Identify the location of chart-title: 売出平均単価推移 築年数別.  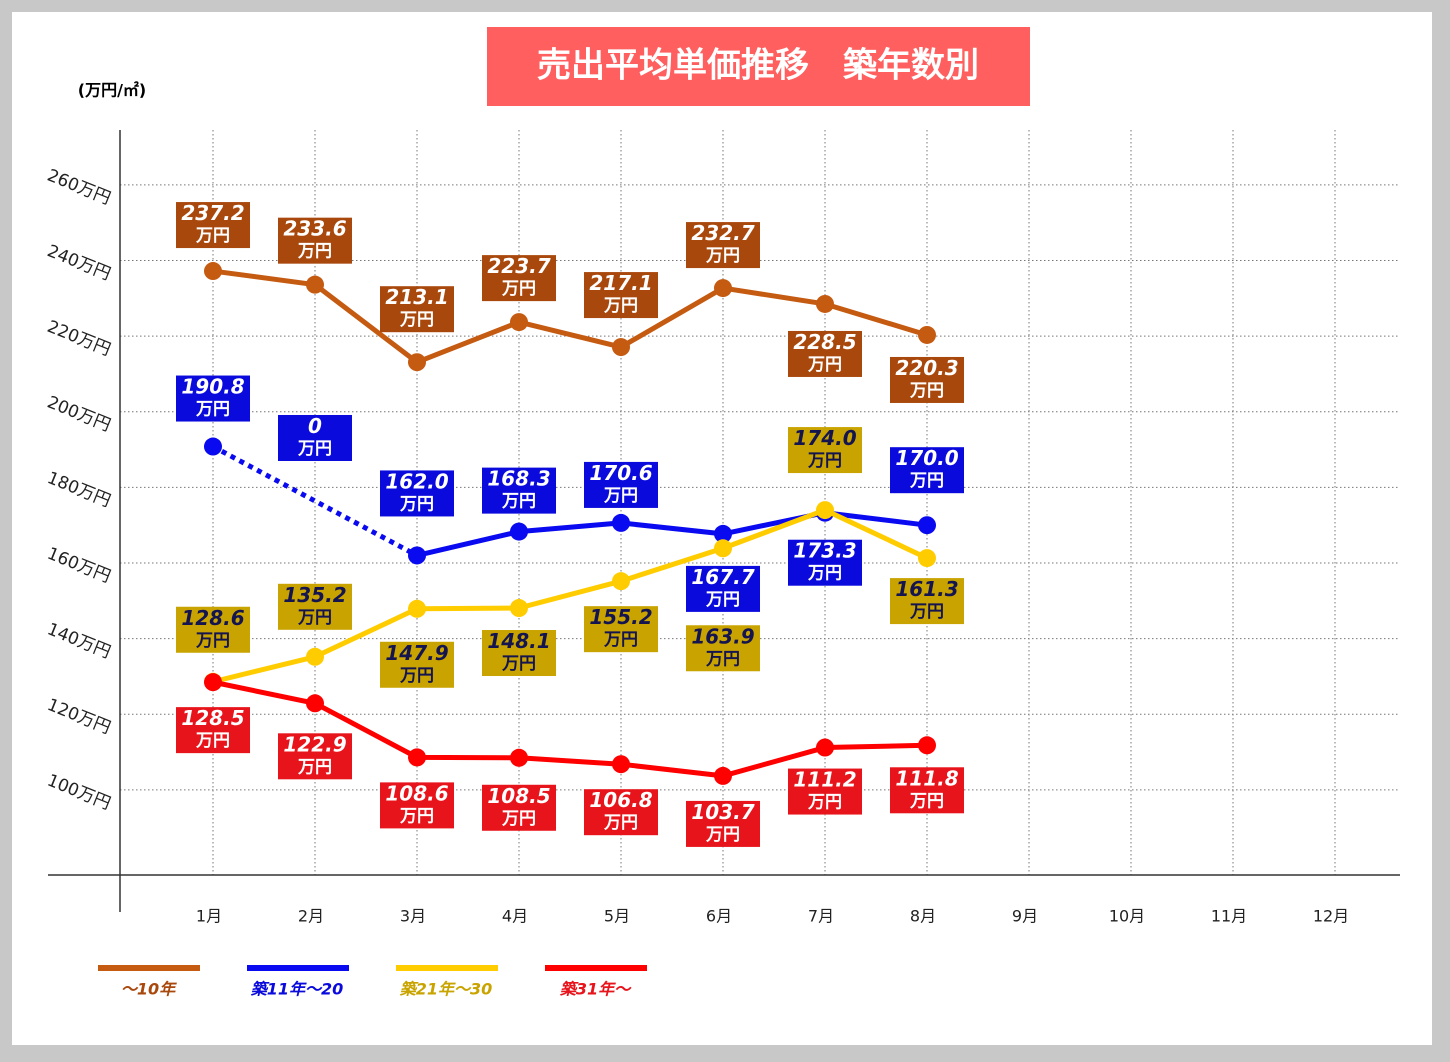
(758, 66).